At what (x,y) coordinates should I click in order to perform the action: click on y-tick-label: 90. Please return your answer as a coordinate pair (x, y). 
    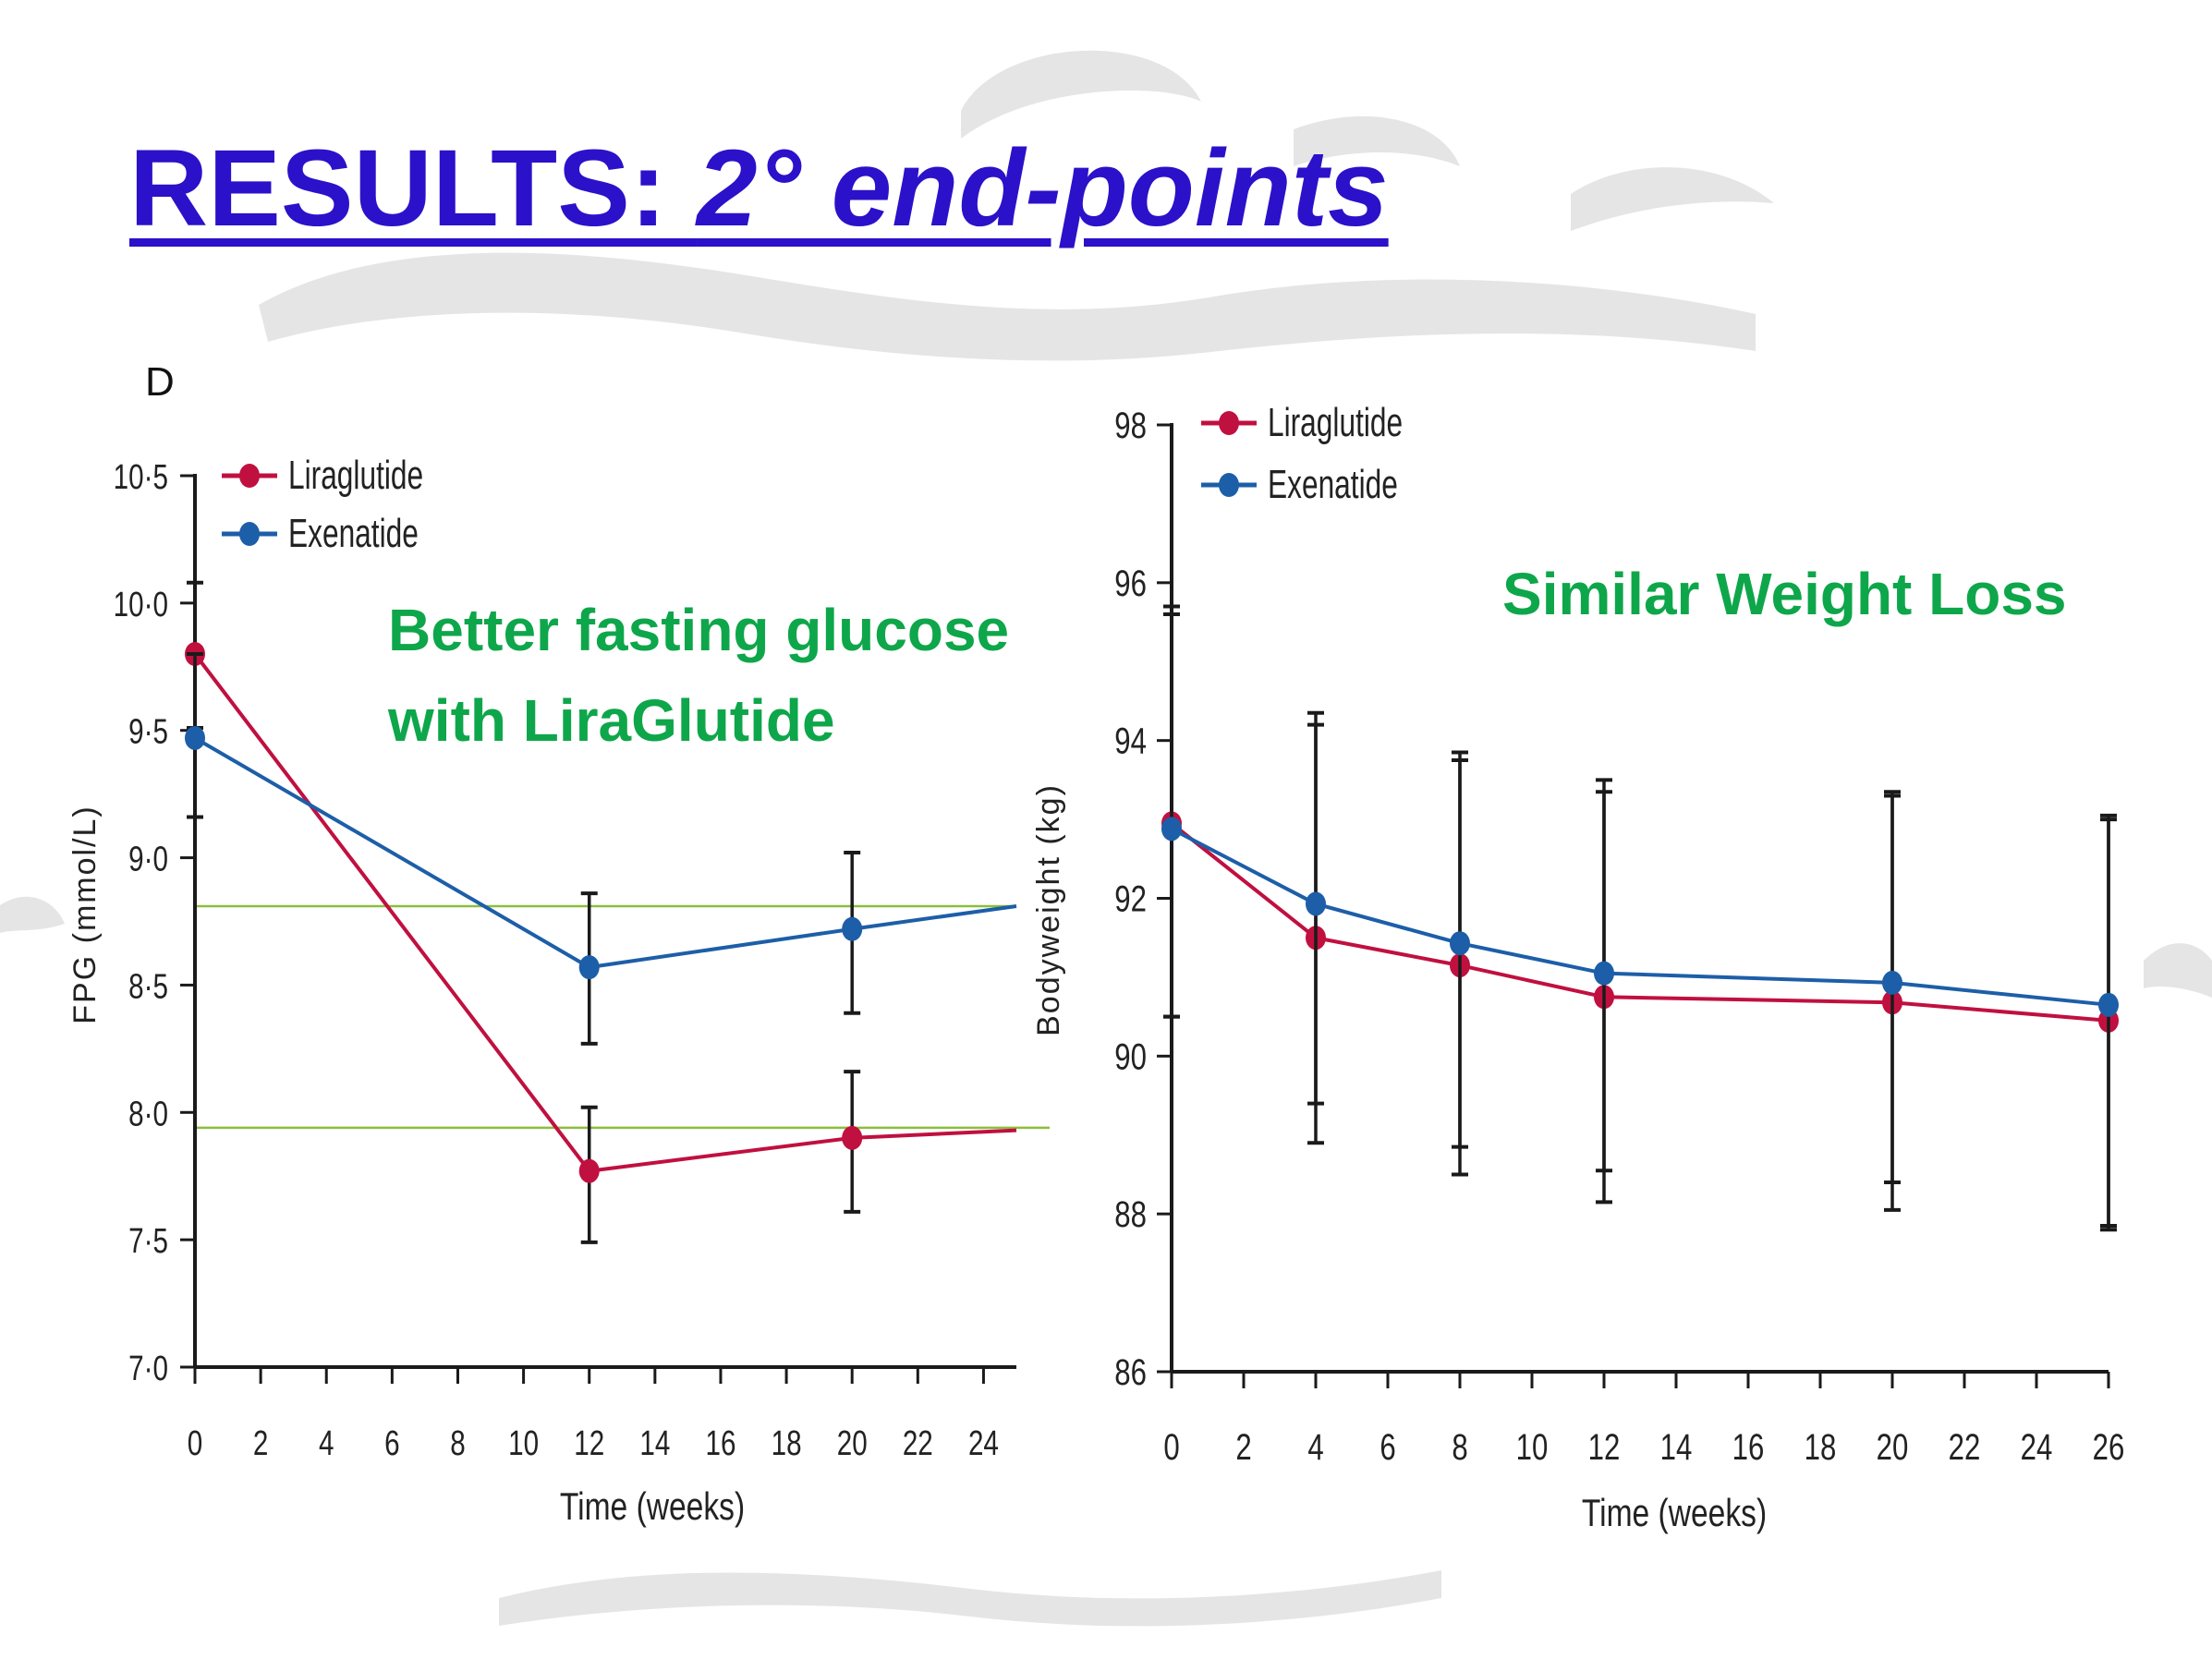
    Looking at the image, I should click on (1130, 1057).